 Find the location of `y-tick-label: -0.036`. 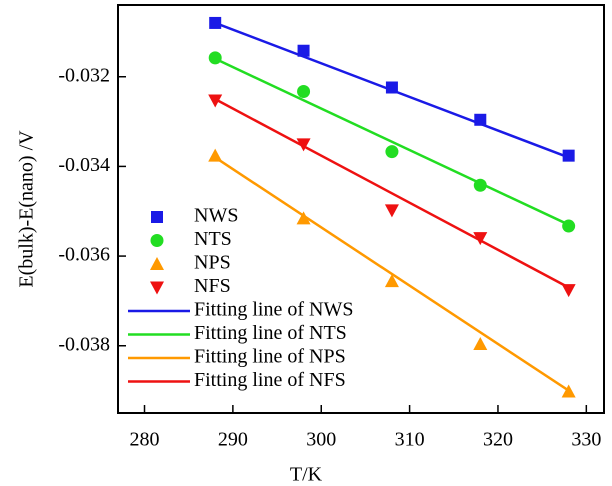

y-tick-label: -0.036 is located at coordinates (84, 255).